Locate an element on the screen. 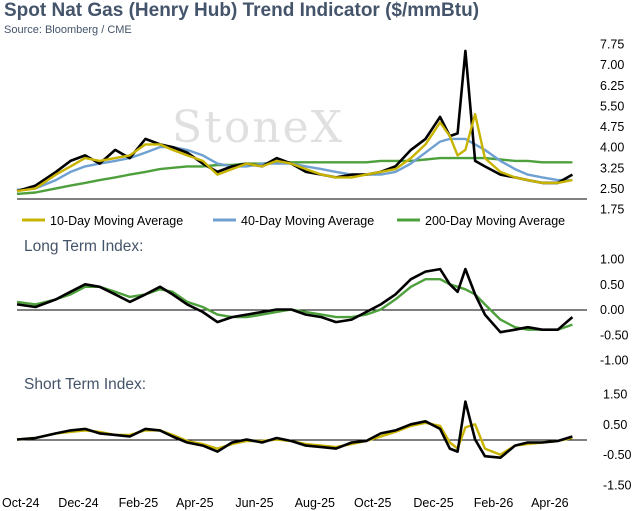  x-tick-label: Oct-24 is located at coordinates (21, 503).